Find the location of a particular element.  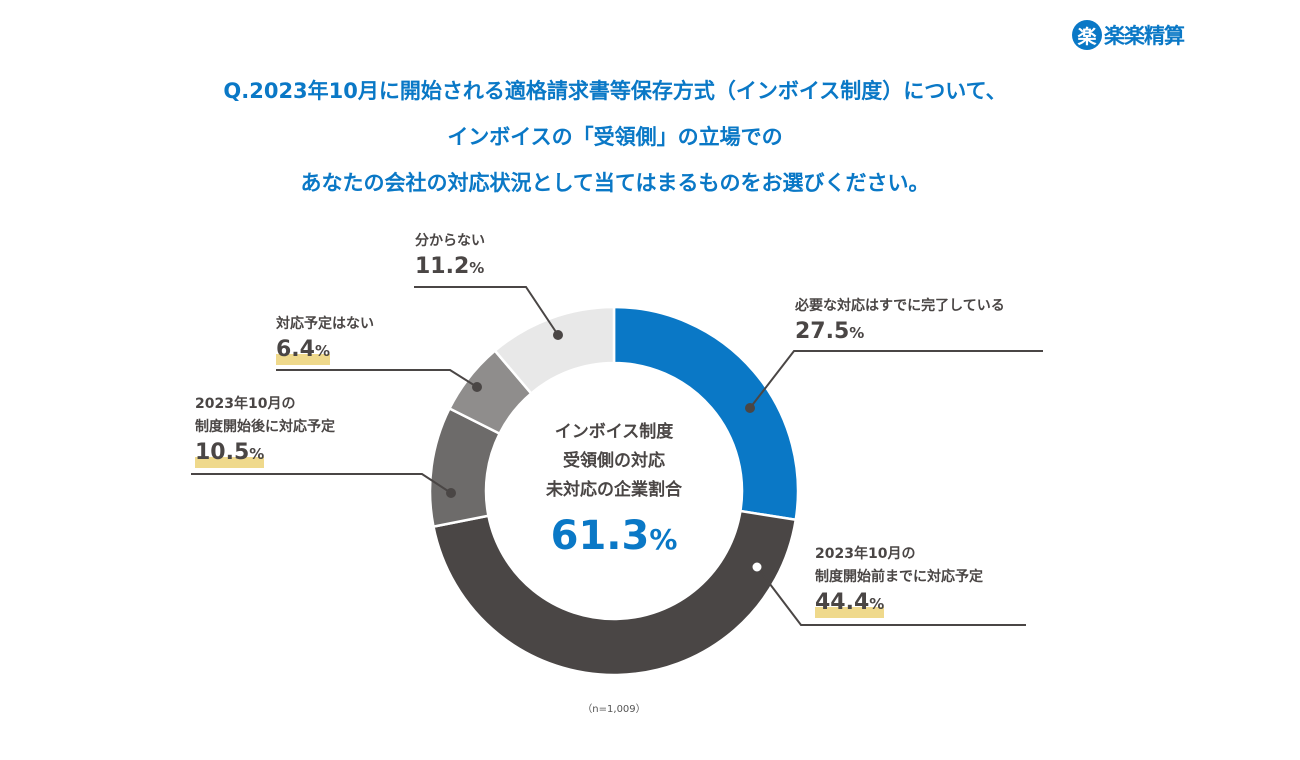

center-value-number: 61.3 is located at coordinates (600, 536).